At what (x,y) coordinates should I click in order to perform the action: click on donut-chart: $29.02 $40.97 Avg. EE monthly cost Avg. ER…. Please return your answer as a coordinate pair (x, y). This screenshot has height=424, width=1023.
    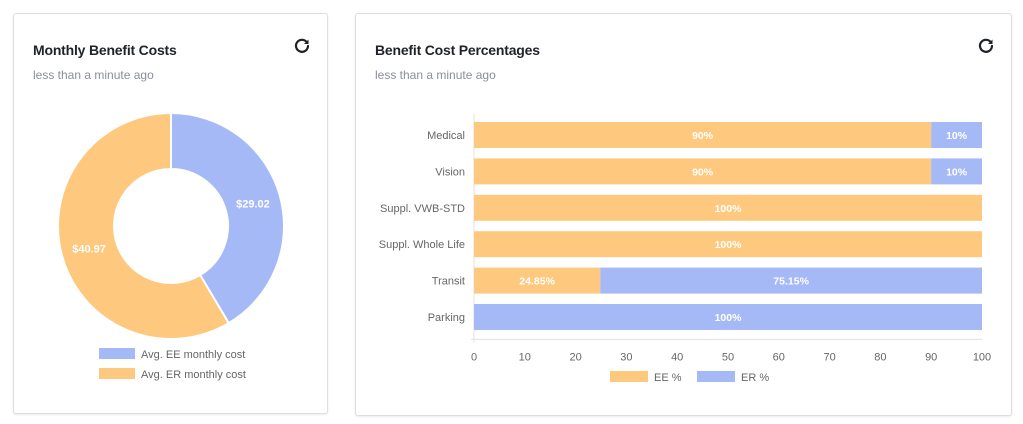
    Looking at the image, I should click on (171, 246).